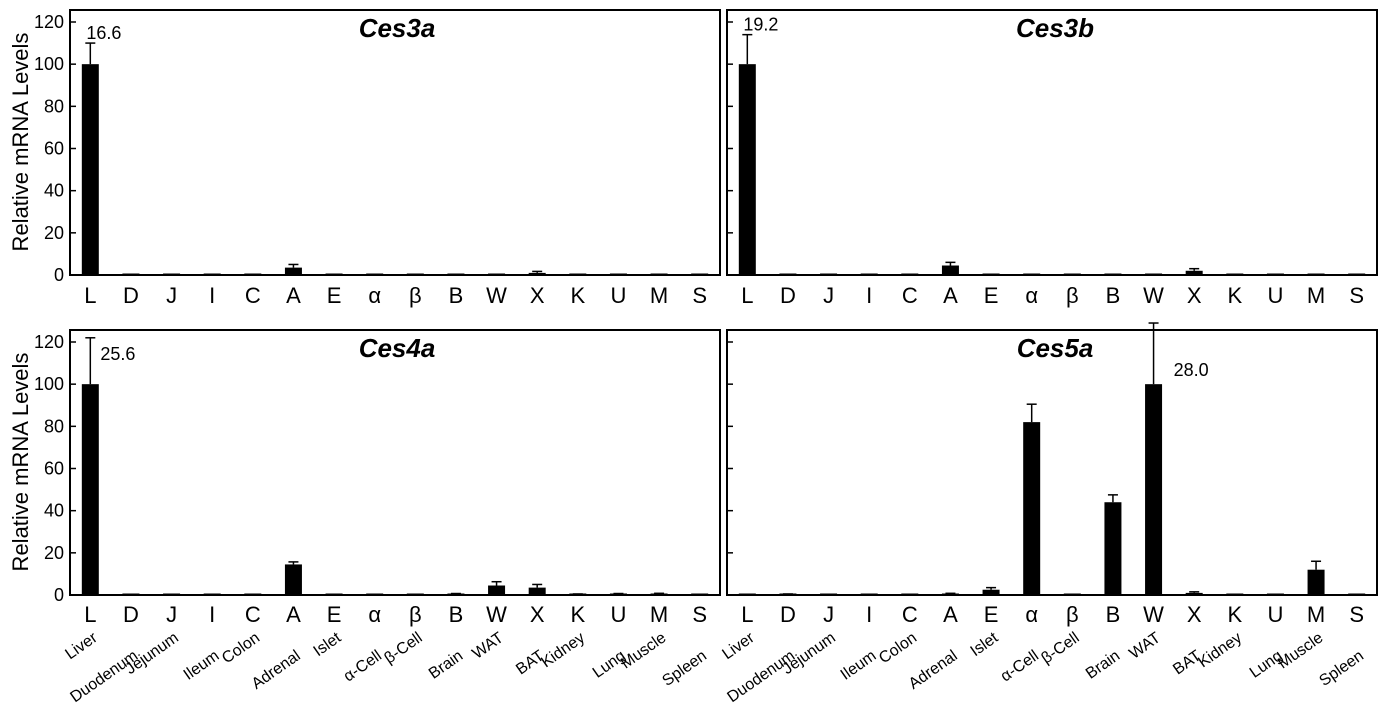 Image resolution: width=1381 pixels, height=717 pixels. Describe the element at coordinates (1341, 668) in the screenshot. I see `tissue-name-label: Spleen` at that location.